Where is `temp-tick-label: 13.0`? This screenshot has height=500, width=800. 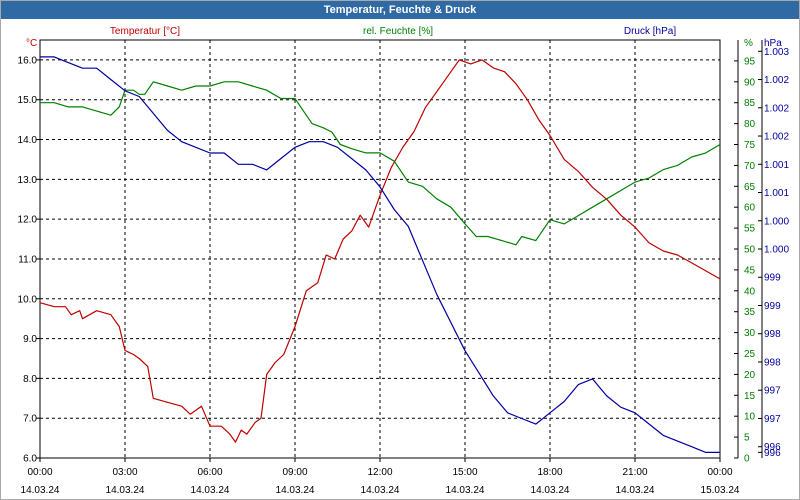 temp-tick-label: 13.0 is located at coordinates (28, 180).